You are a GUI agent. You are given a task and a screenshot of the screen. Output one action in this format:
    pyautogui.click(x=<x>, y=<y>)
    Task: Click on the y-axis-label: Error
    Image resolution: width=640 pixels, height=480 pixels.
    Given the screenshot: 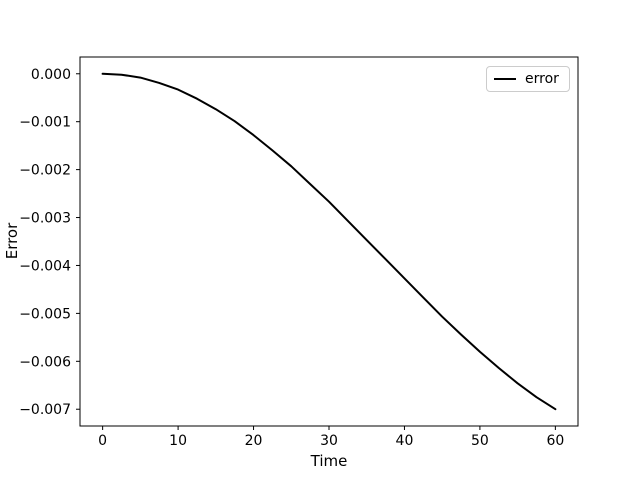 What is the action you would take?
    pyautogui.click(x=12, y=241)
    